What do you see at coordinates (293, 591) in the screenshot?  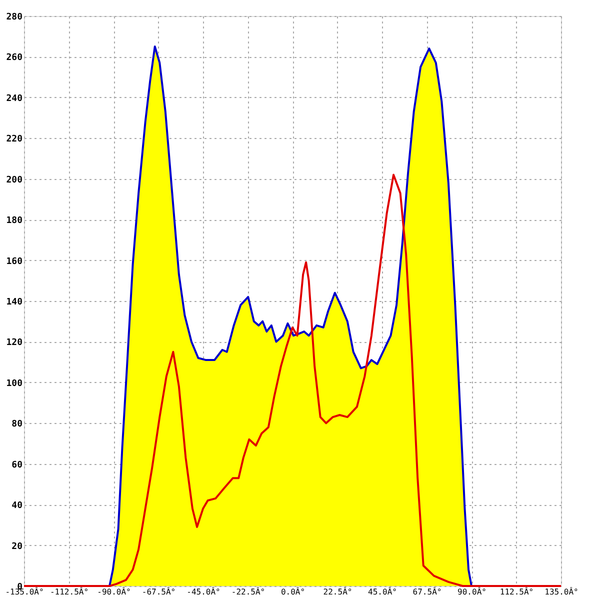 I see `x-tick-label: 0.0Â°` at bounding box center [293, 591].